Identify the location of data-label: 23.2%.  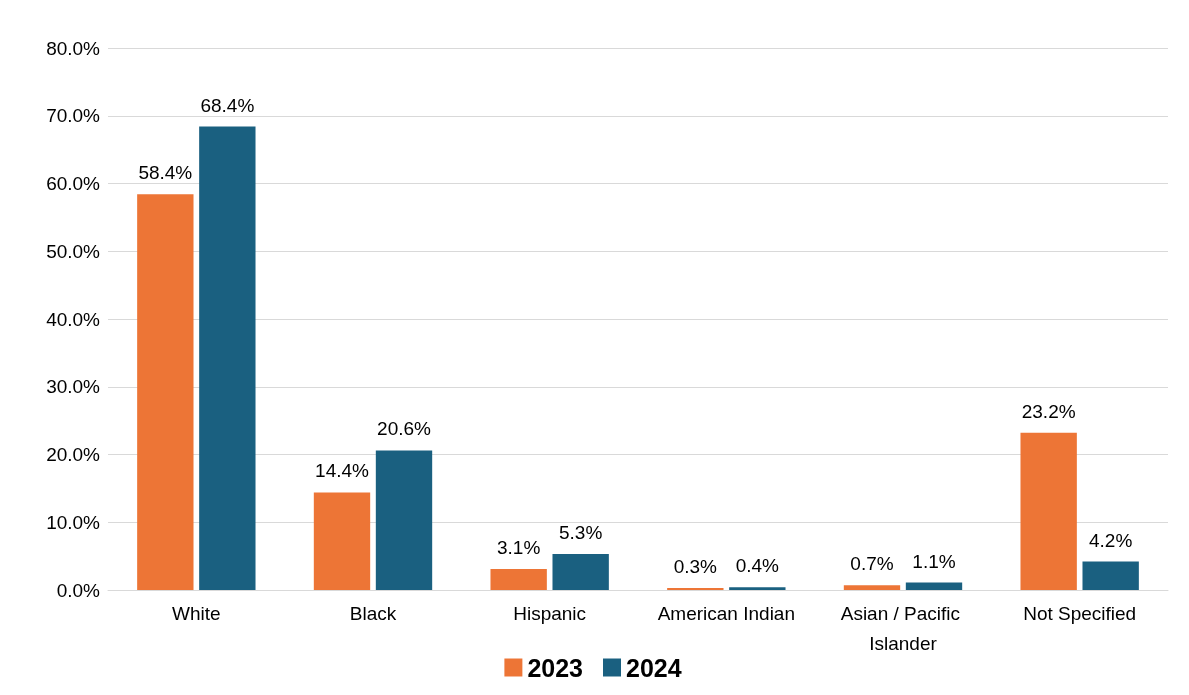
(1048, 411).